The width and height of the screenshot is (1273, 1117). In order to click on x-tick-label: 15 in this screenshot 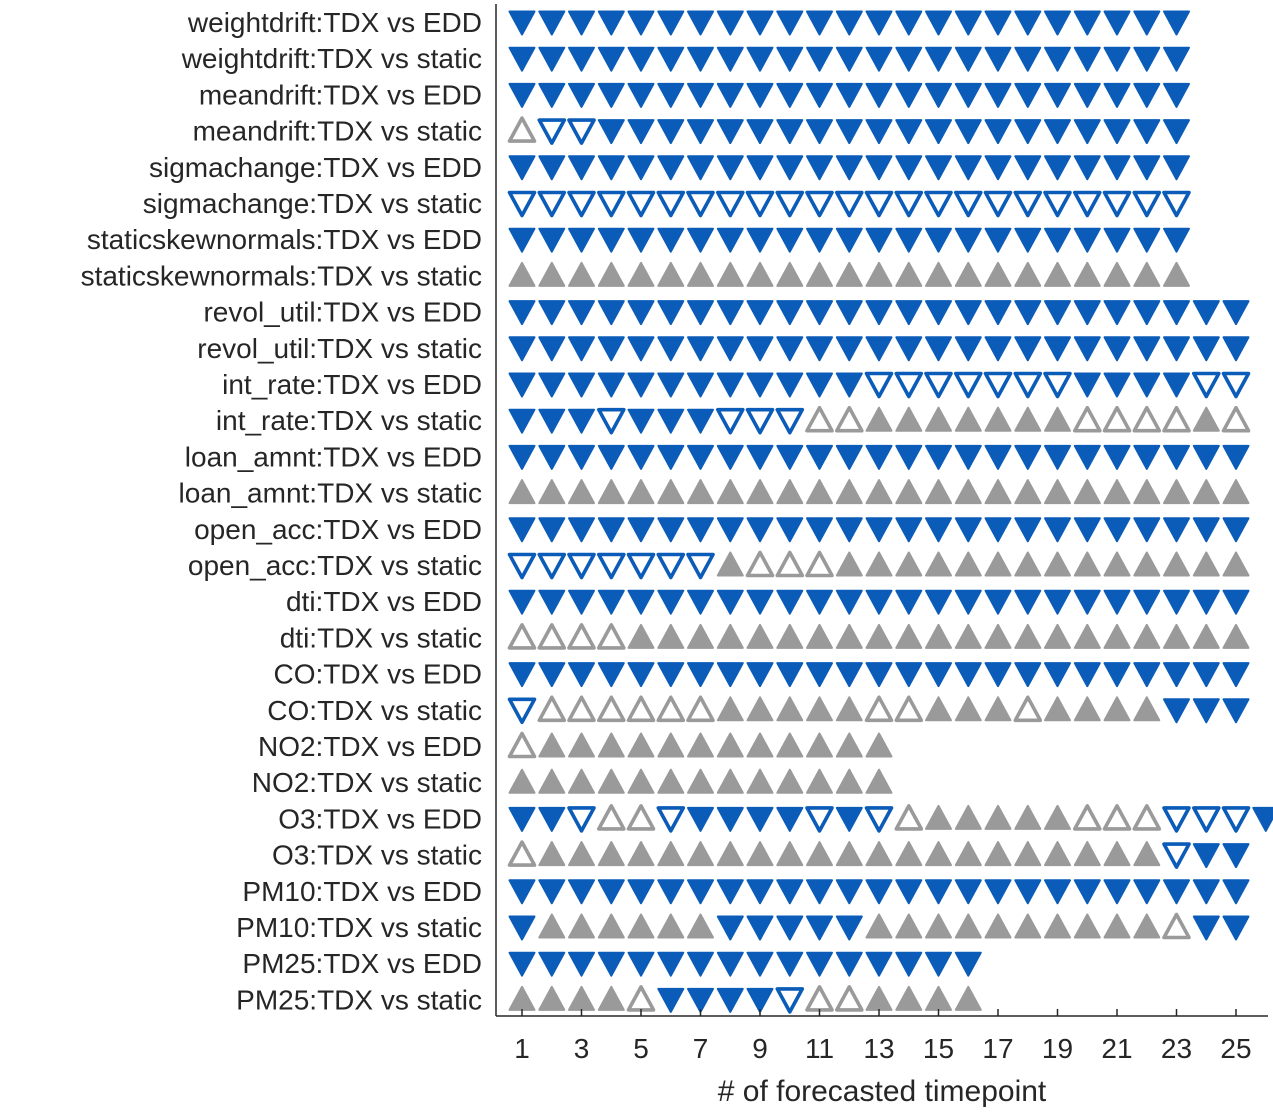, I will do `click(938, 1048)`.